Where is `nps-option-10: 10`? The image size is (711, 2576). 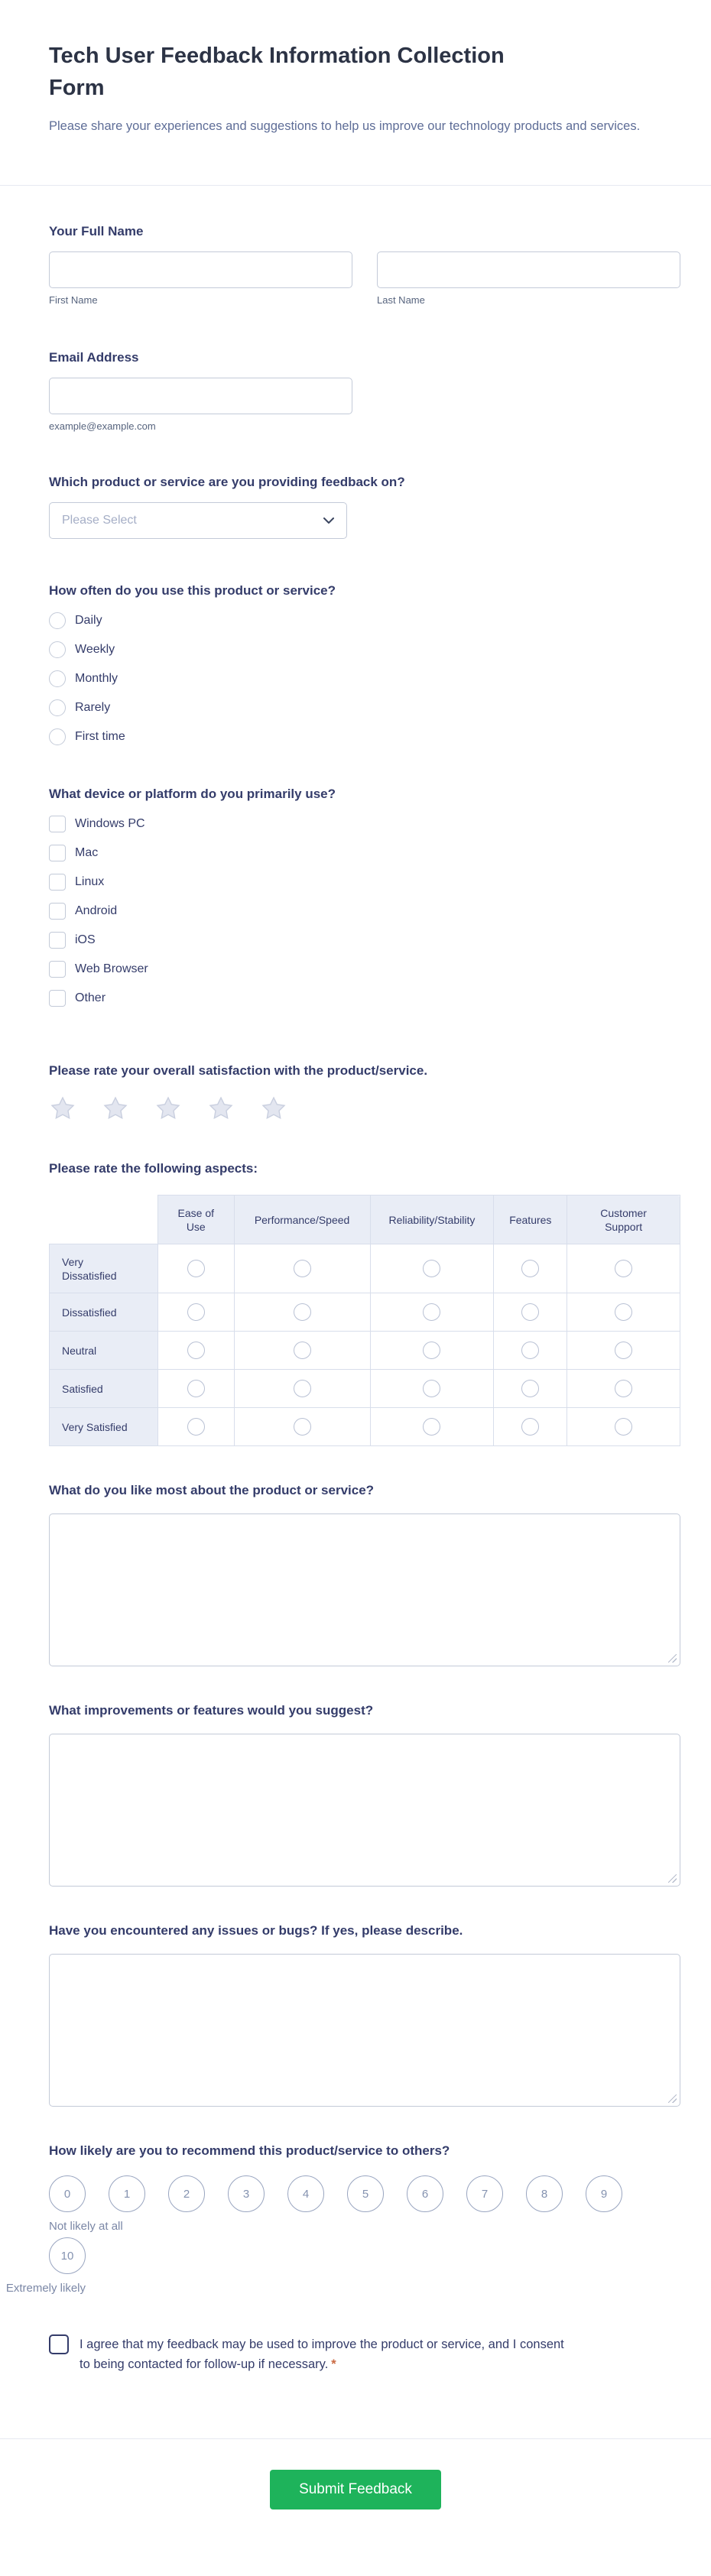 nps-option-10: 10 is located at coordinates (67, 2255).